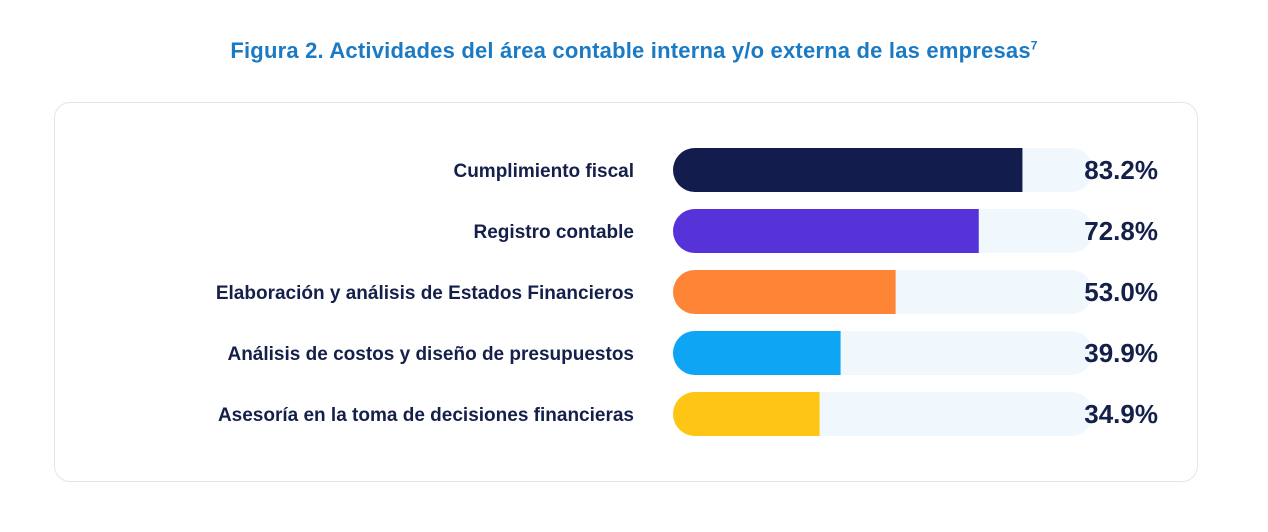 The image size is (1268, 532). I want to click on value-label: 72.8%, so click(1121, 231).